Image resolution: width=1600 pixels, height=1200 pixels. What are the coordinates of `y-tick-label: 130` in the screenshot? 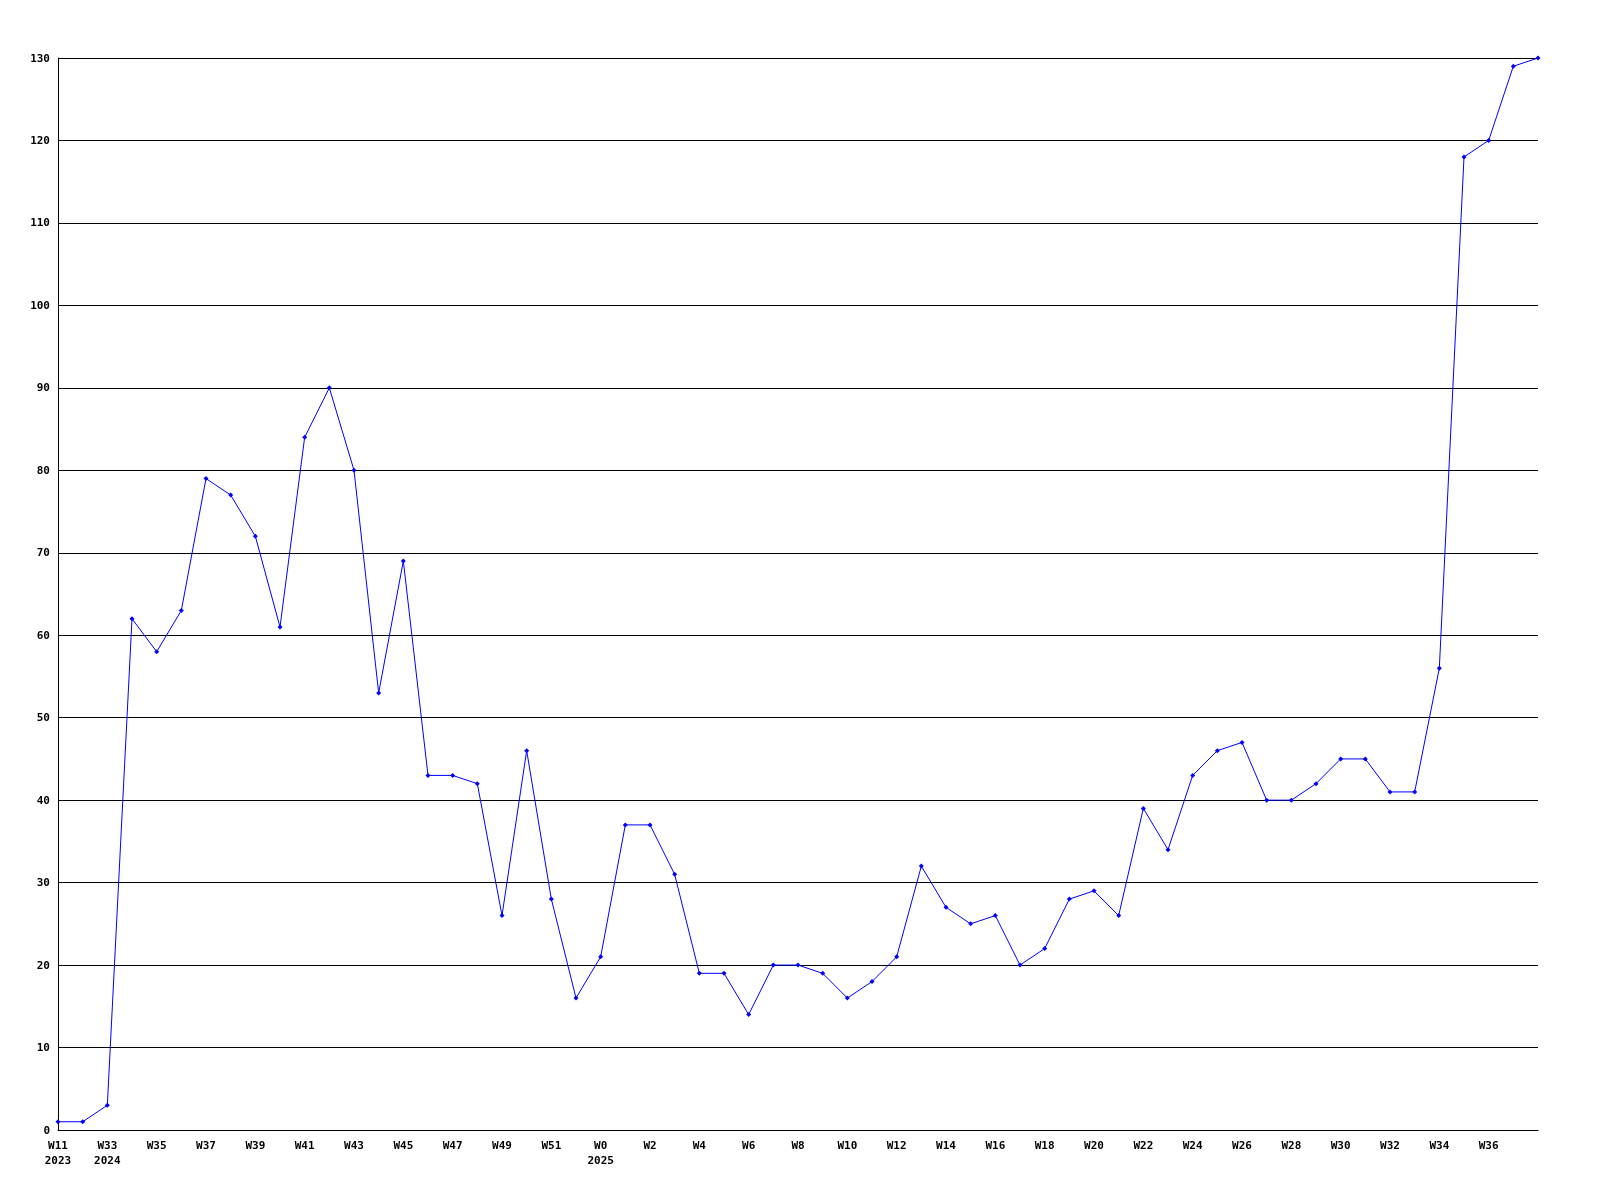 It's located at (40, 58).